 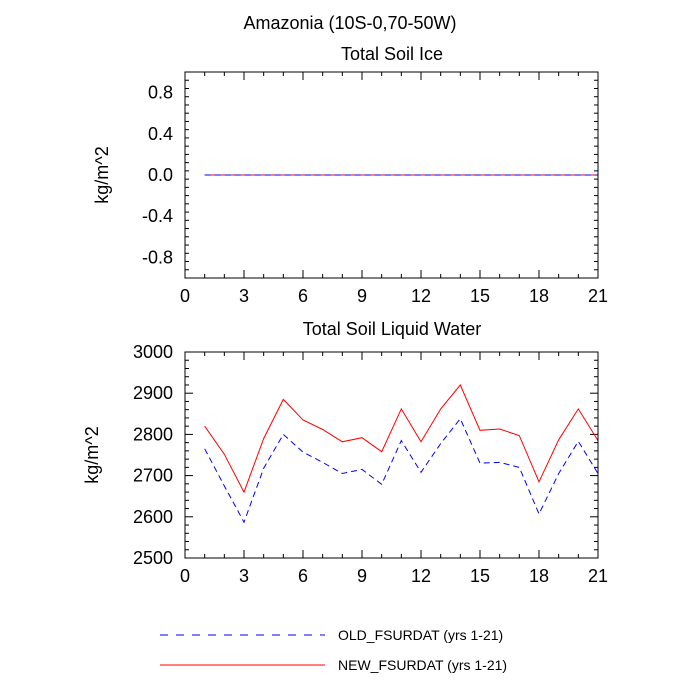 What do you see at coordinates (392, 329) in the screenshot?
I see `panel-title-soil-liquid-water: Total Soil Liquid Water` at bounding box center [392, 329].